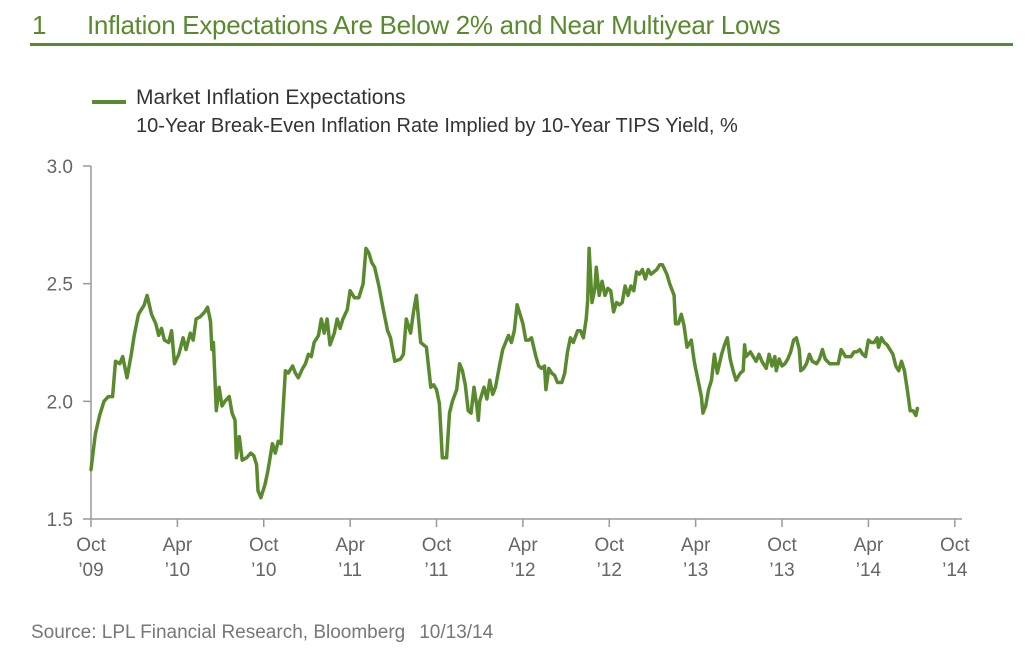 This screenshot has height=666, width=1033. Describe the element at coordinates (109, 102) in the screenshot. I see `legend-swatch` at that location.